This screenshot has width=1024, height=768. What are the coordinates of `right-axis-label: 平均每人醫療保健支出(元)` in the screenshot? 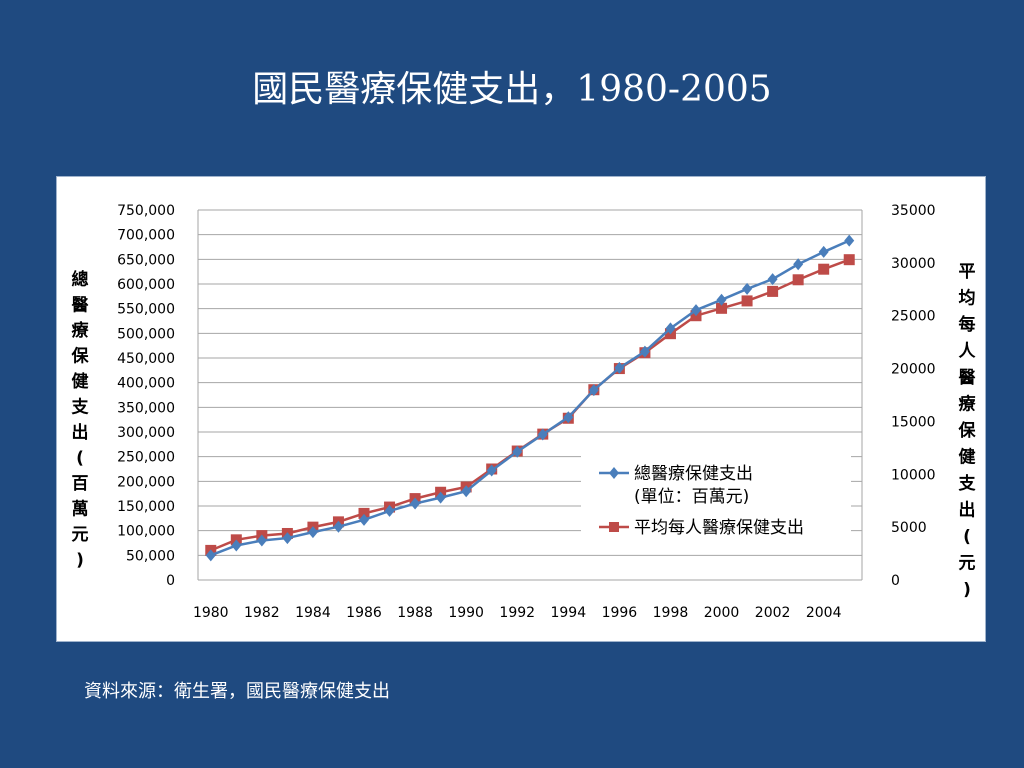 It's located at (967, 431).